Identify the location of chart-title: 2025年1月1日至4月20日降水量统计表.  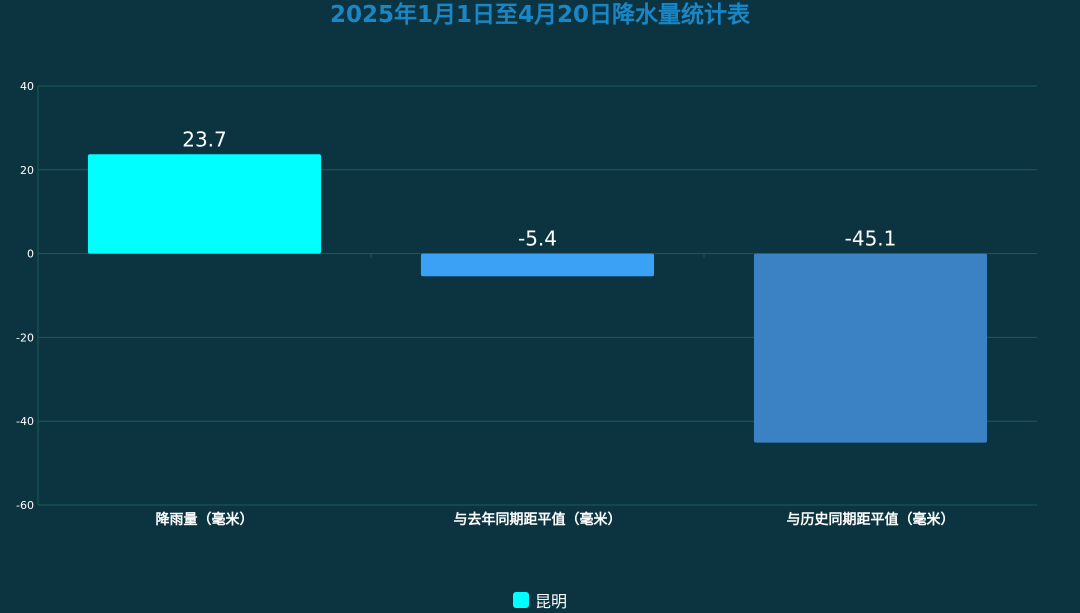
(540, 15).